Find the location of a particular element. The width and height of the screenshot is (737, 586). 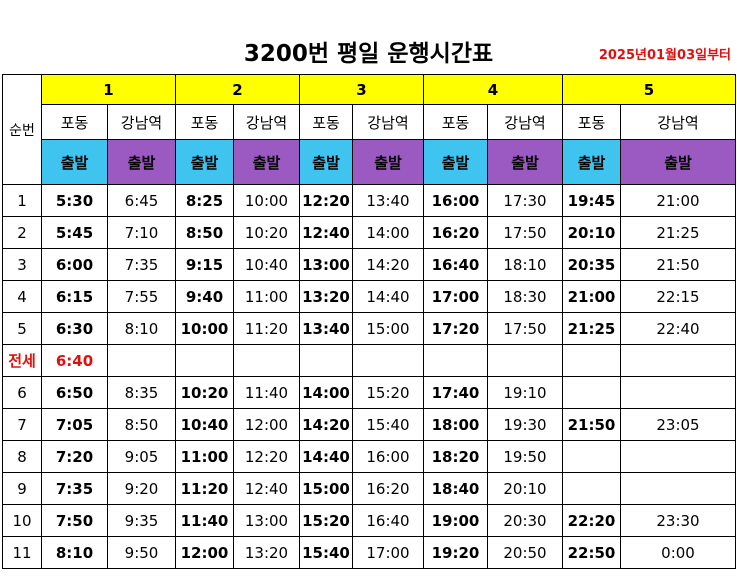

depart-from-time: 16:00 is located at coordinates (455, 200).